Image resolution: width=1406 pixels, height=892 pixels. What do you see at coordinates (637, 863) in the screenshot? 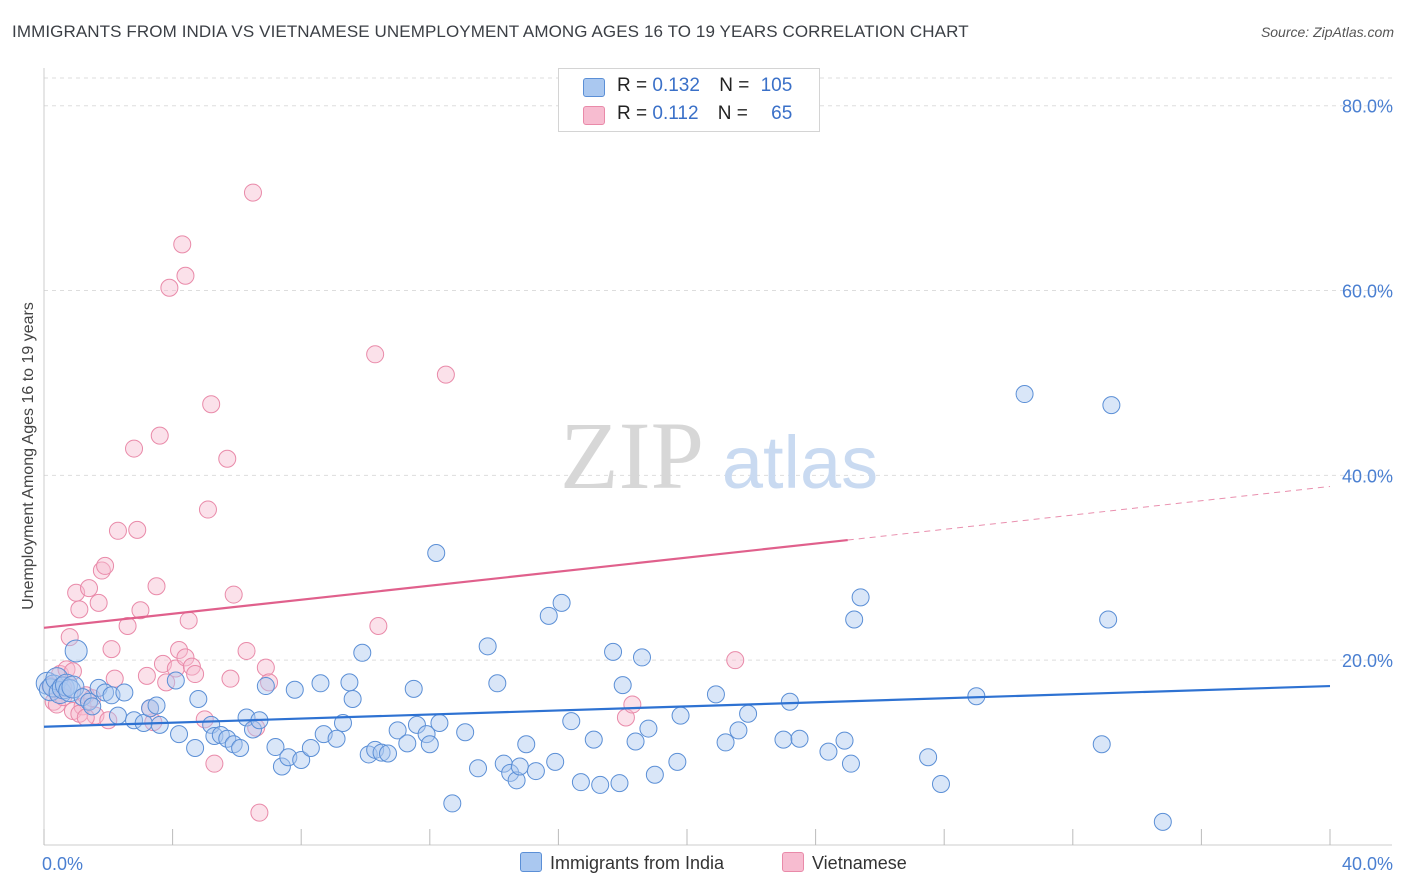
I see `bottom-india-label: Immigrants from India` at bounding box center [637, 863].